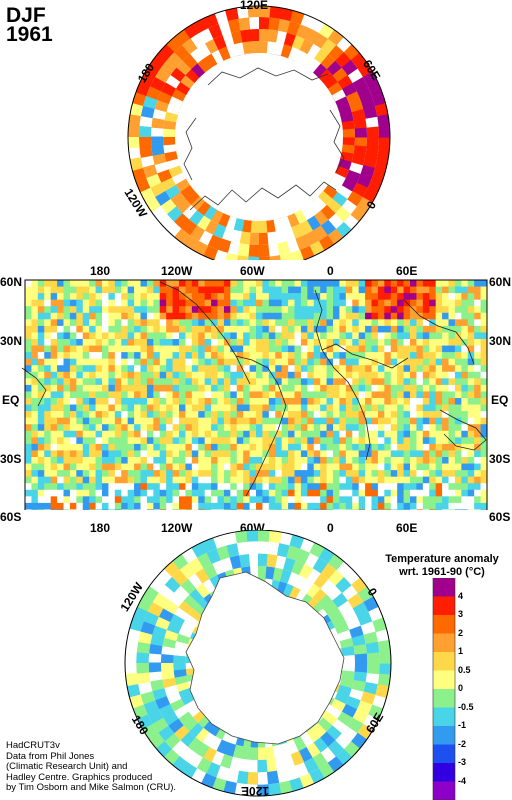 This screenshot has width=512, height=800. Describe the element at coordinates (265, 658) in the screenshot. I see `antarctica-landmass` at that location.